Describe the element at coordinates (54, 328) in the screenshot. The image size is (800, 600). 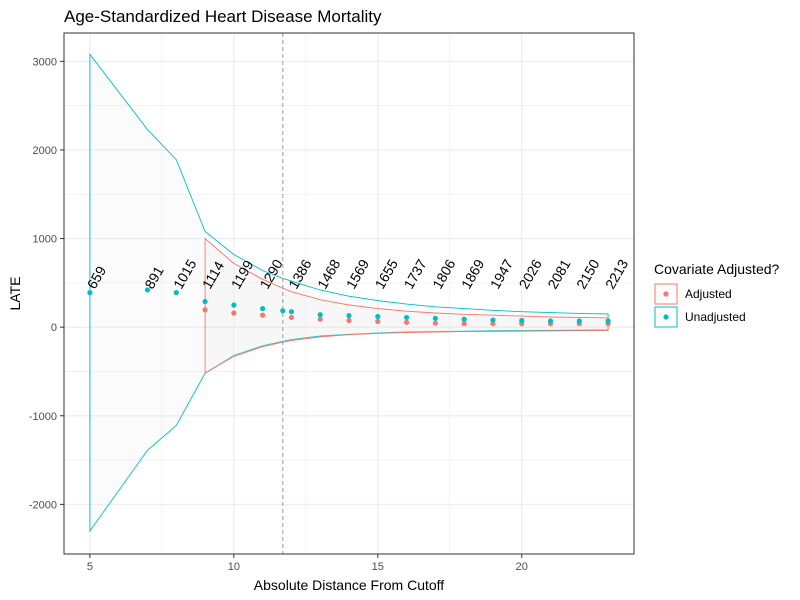
I see `y-tick-label: 0` at that location.